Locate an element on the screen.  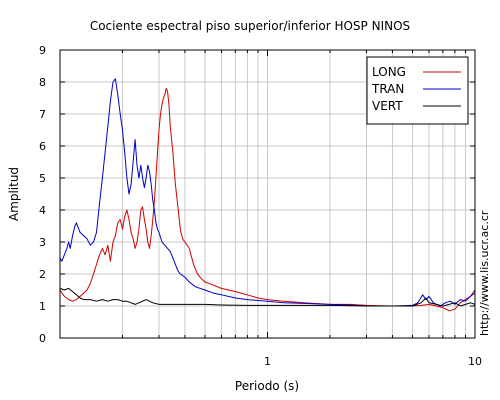
x-tick-label: 10 is located at coordinates (475, 361).